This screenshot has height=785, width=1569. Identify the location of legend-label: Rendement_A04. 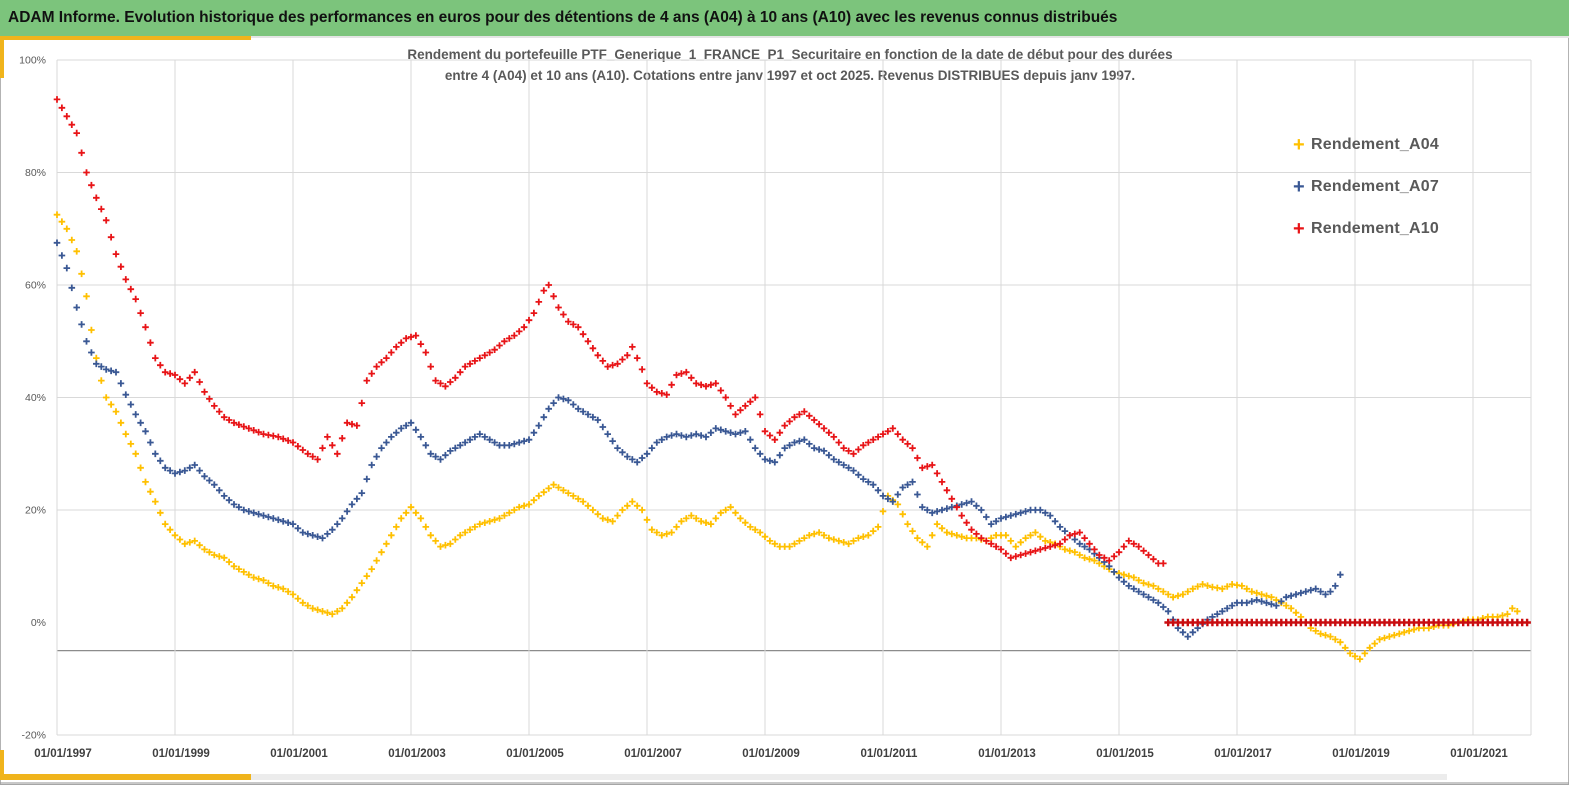
(1375, 144).